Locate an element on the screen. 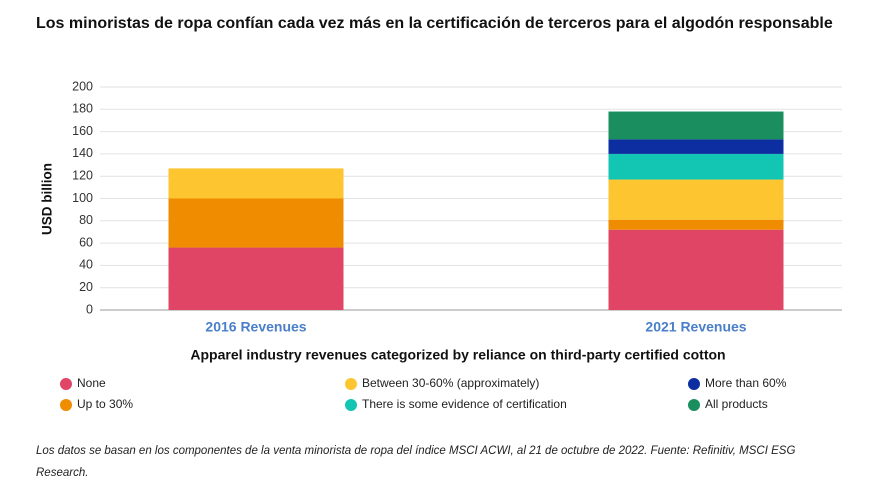  x-tick-label: 2021 Revenues is located at coordinates (695, 327).